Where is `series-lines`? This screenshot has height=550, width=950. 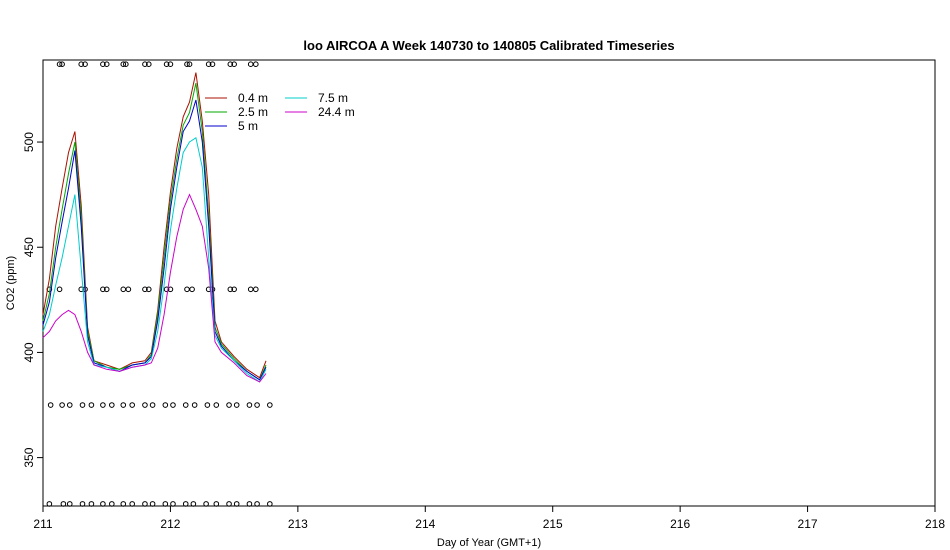
series-lines is located at coordinates (154, 227).